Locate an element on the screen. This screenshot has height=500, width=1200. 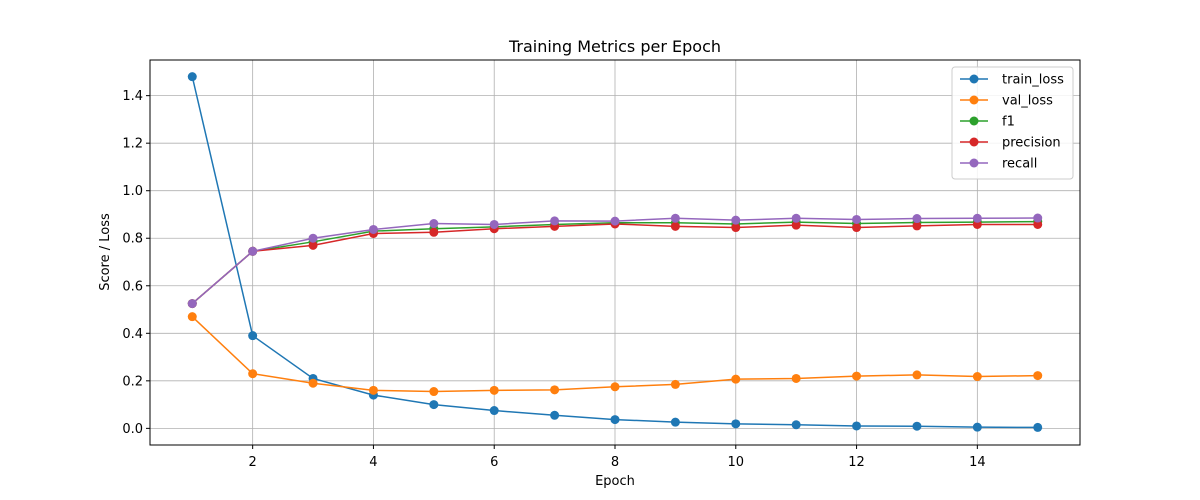
legend-label: recall is located at coordinates (1019, 164).